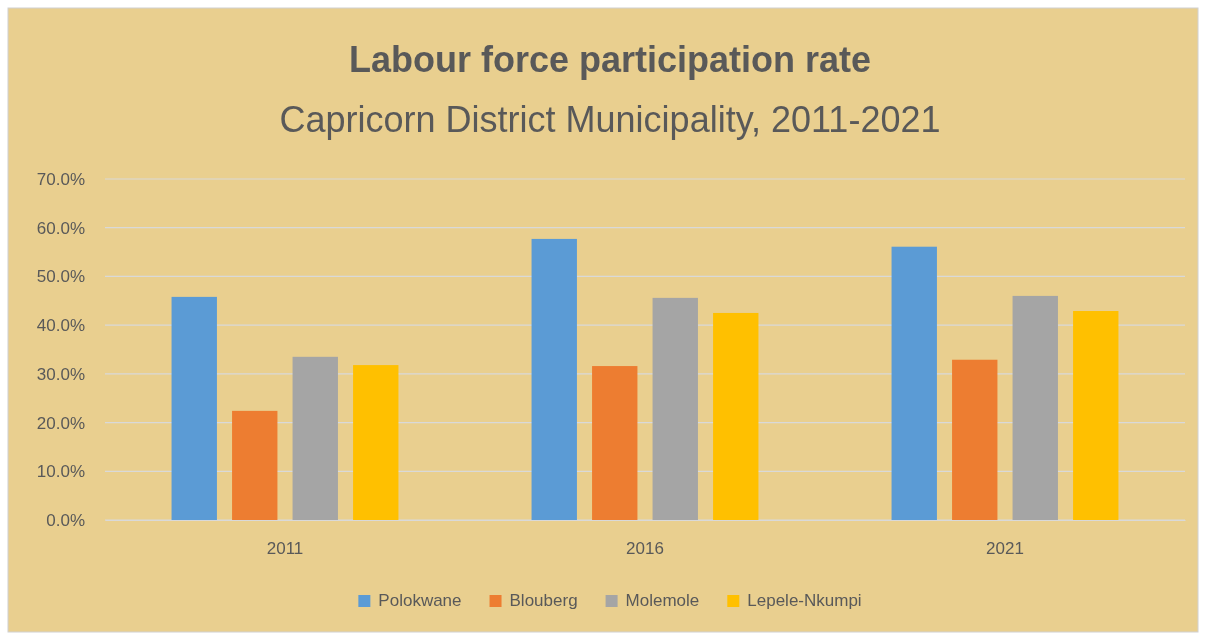  I want to click on y-tick-label: 50.0%, so click(60, 277).